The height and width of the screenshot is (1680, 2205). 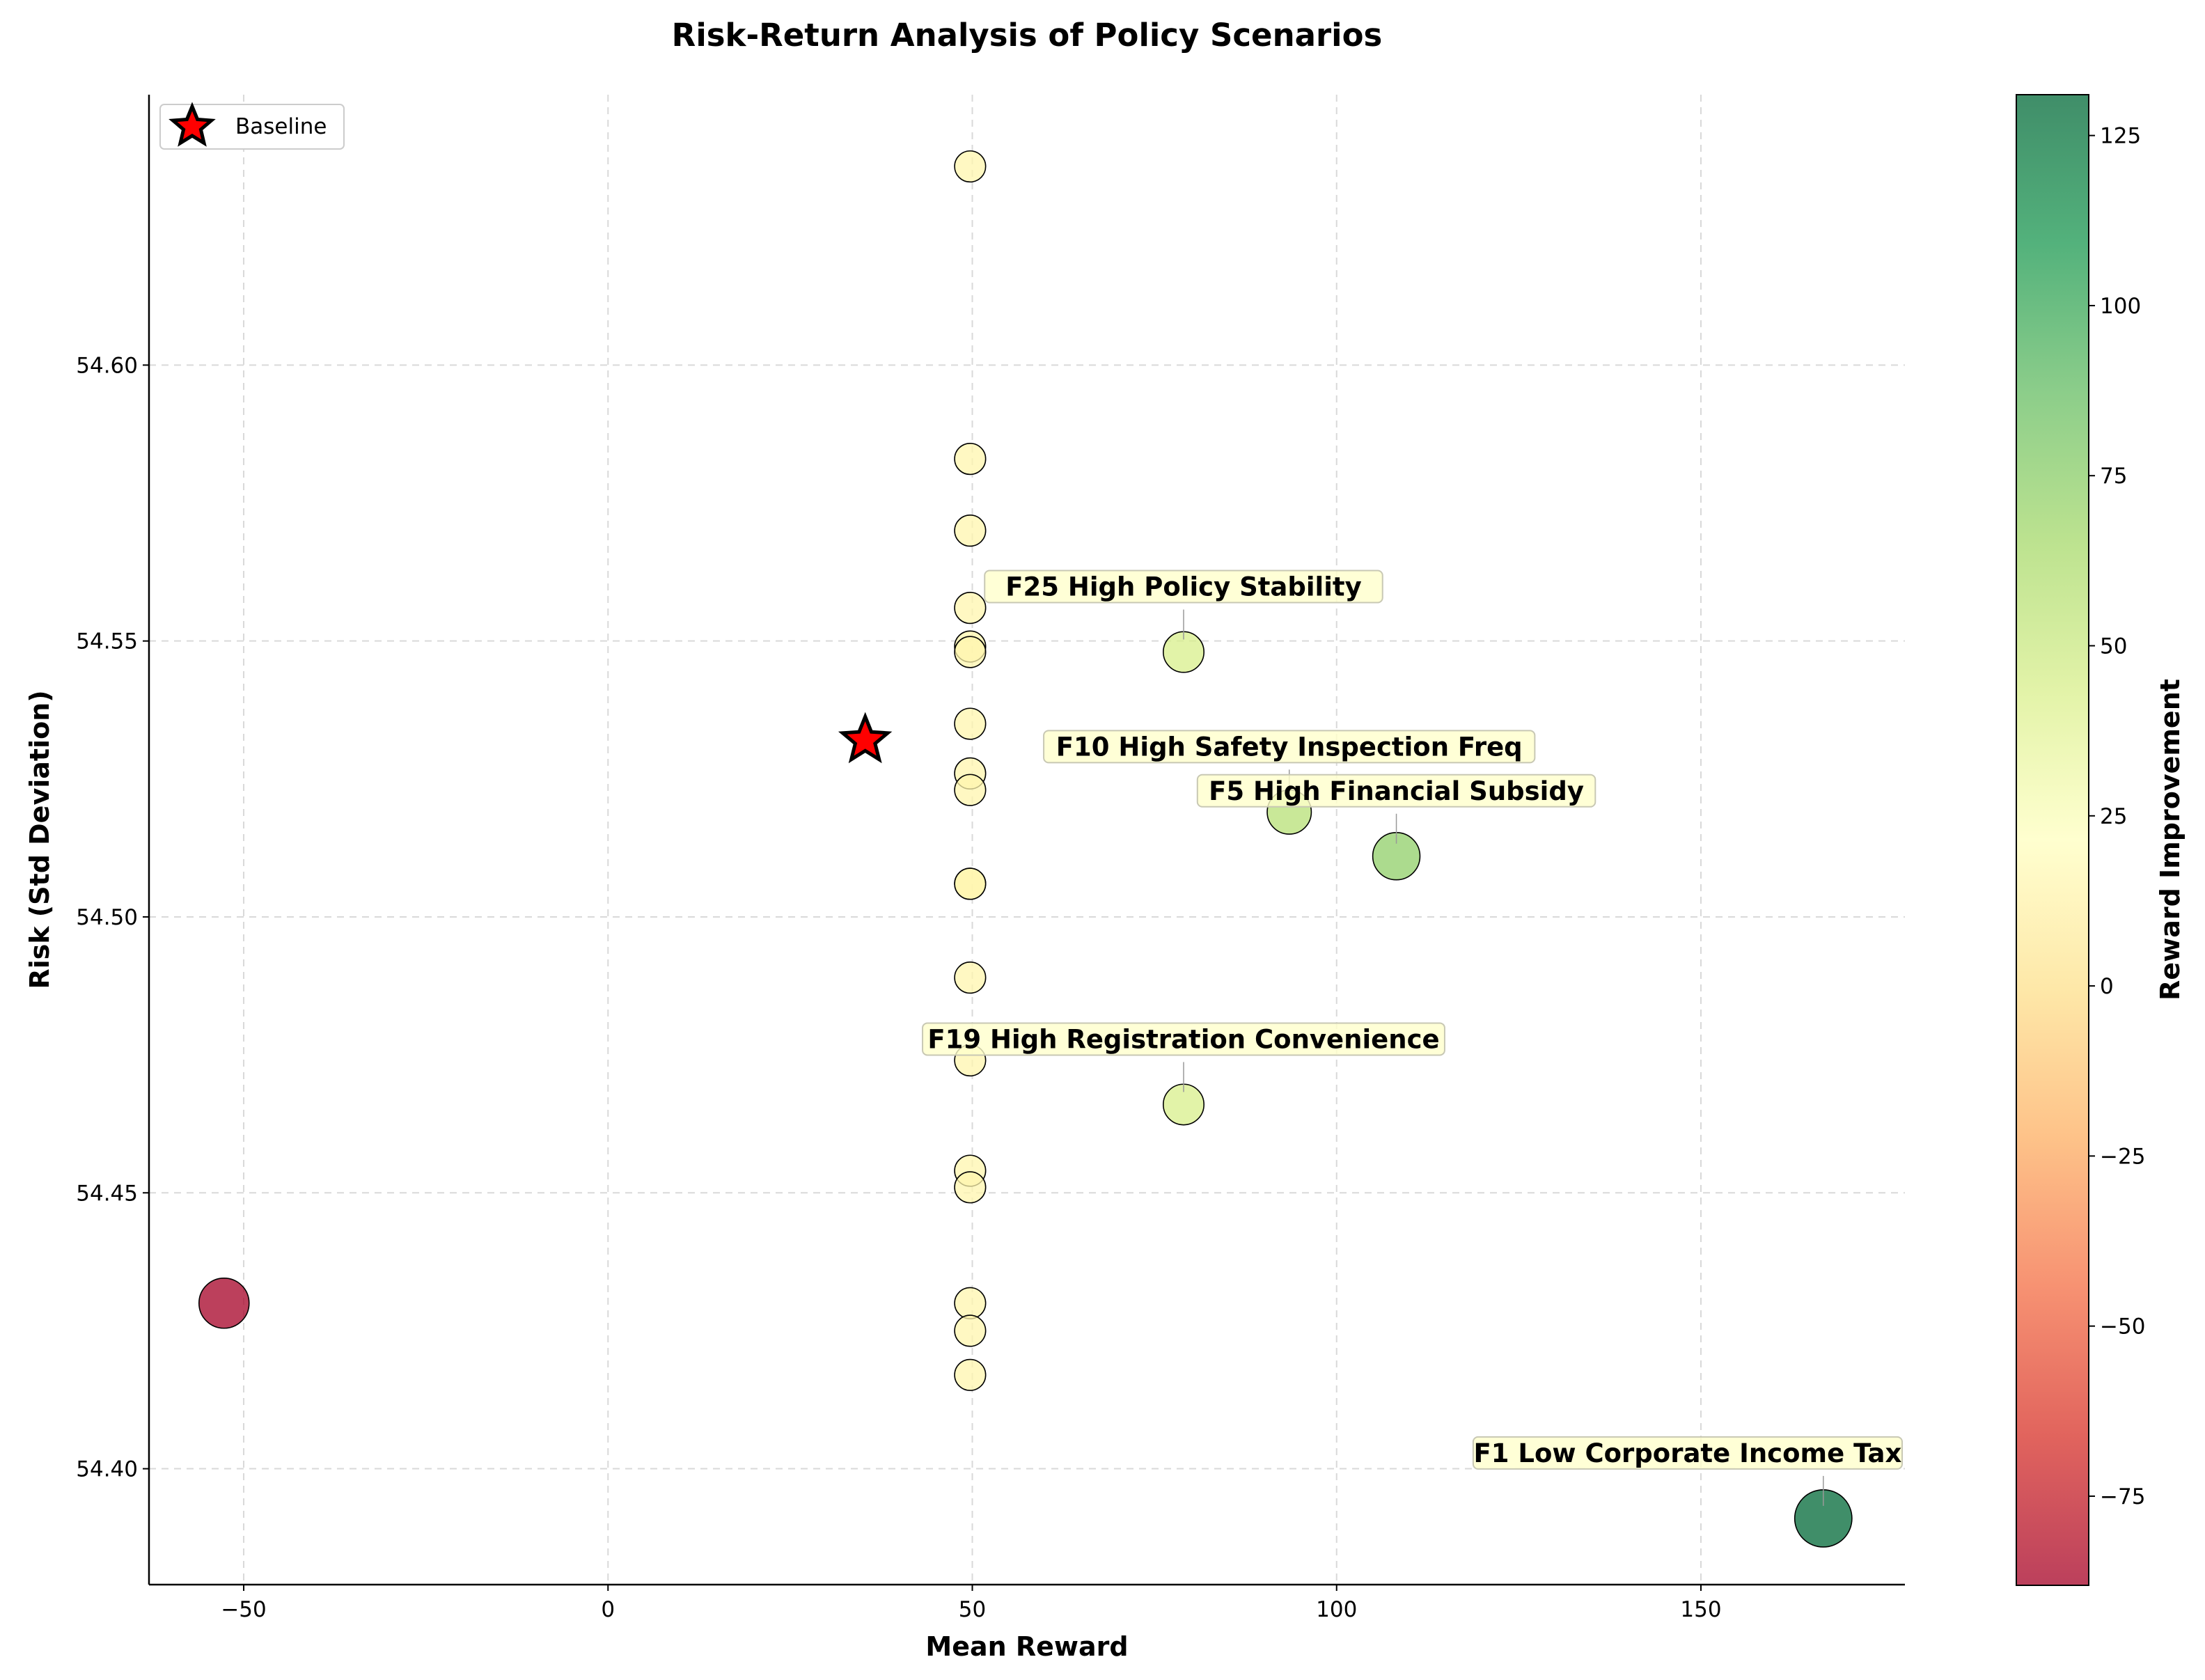 I want to click on y-tick-label: 54.40, so click(x=107, y=1469).